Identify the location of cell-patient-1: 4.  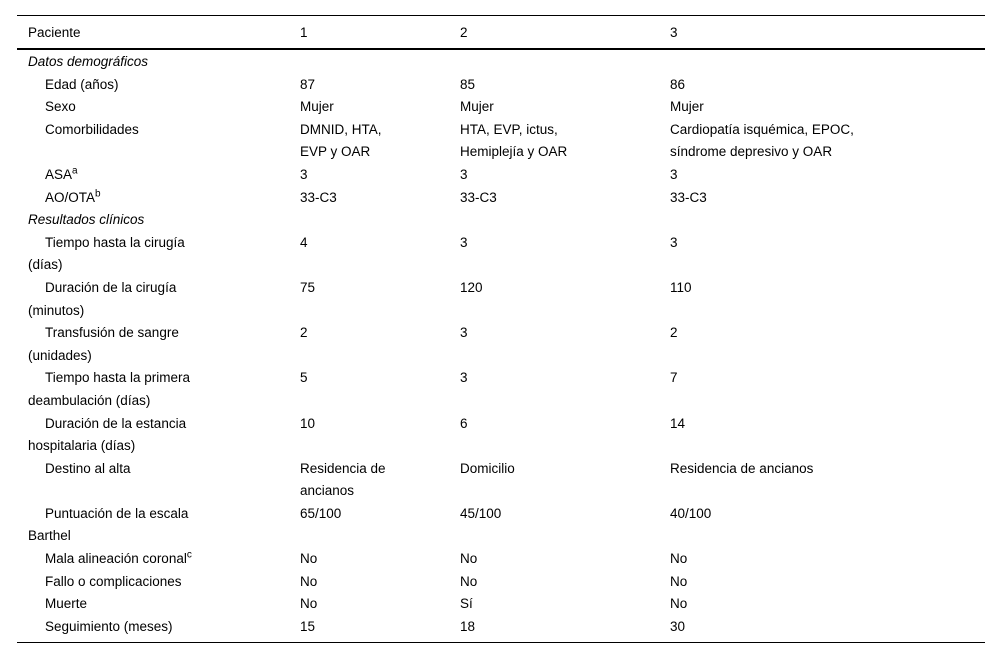
(304, 242).